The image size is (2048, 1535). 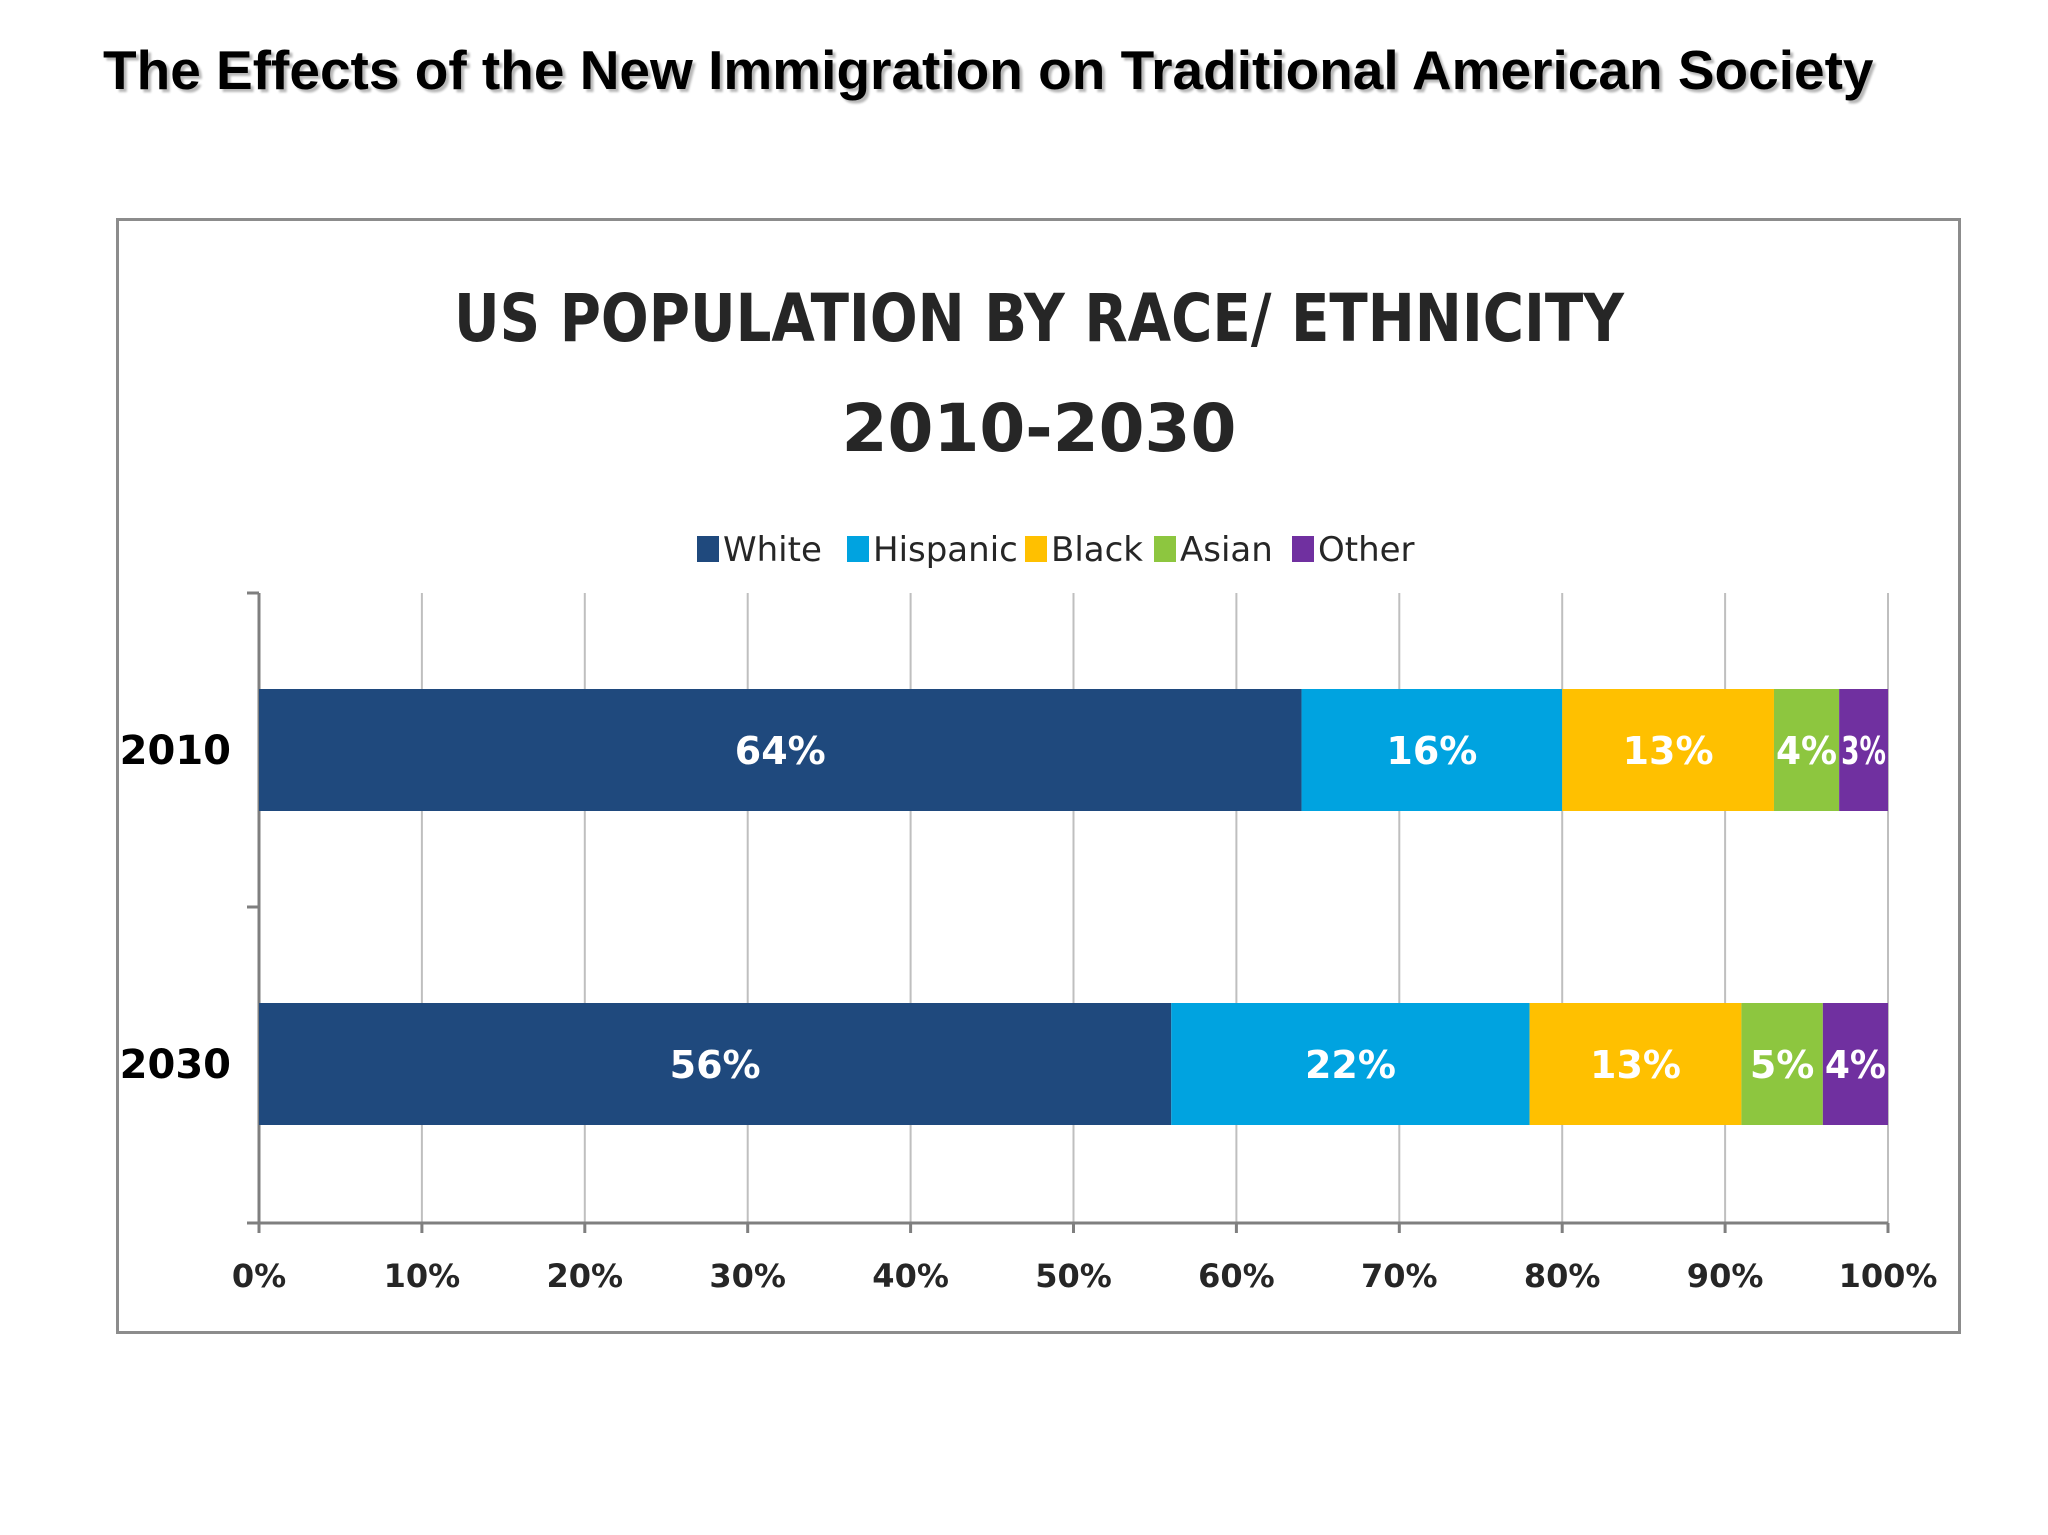 I want to click on x-tick-label: 50%, so click(x=1073, y=1276).